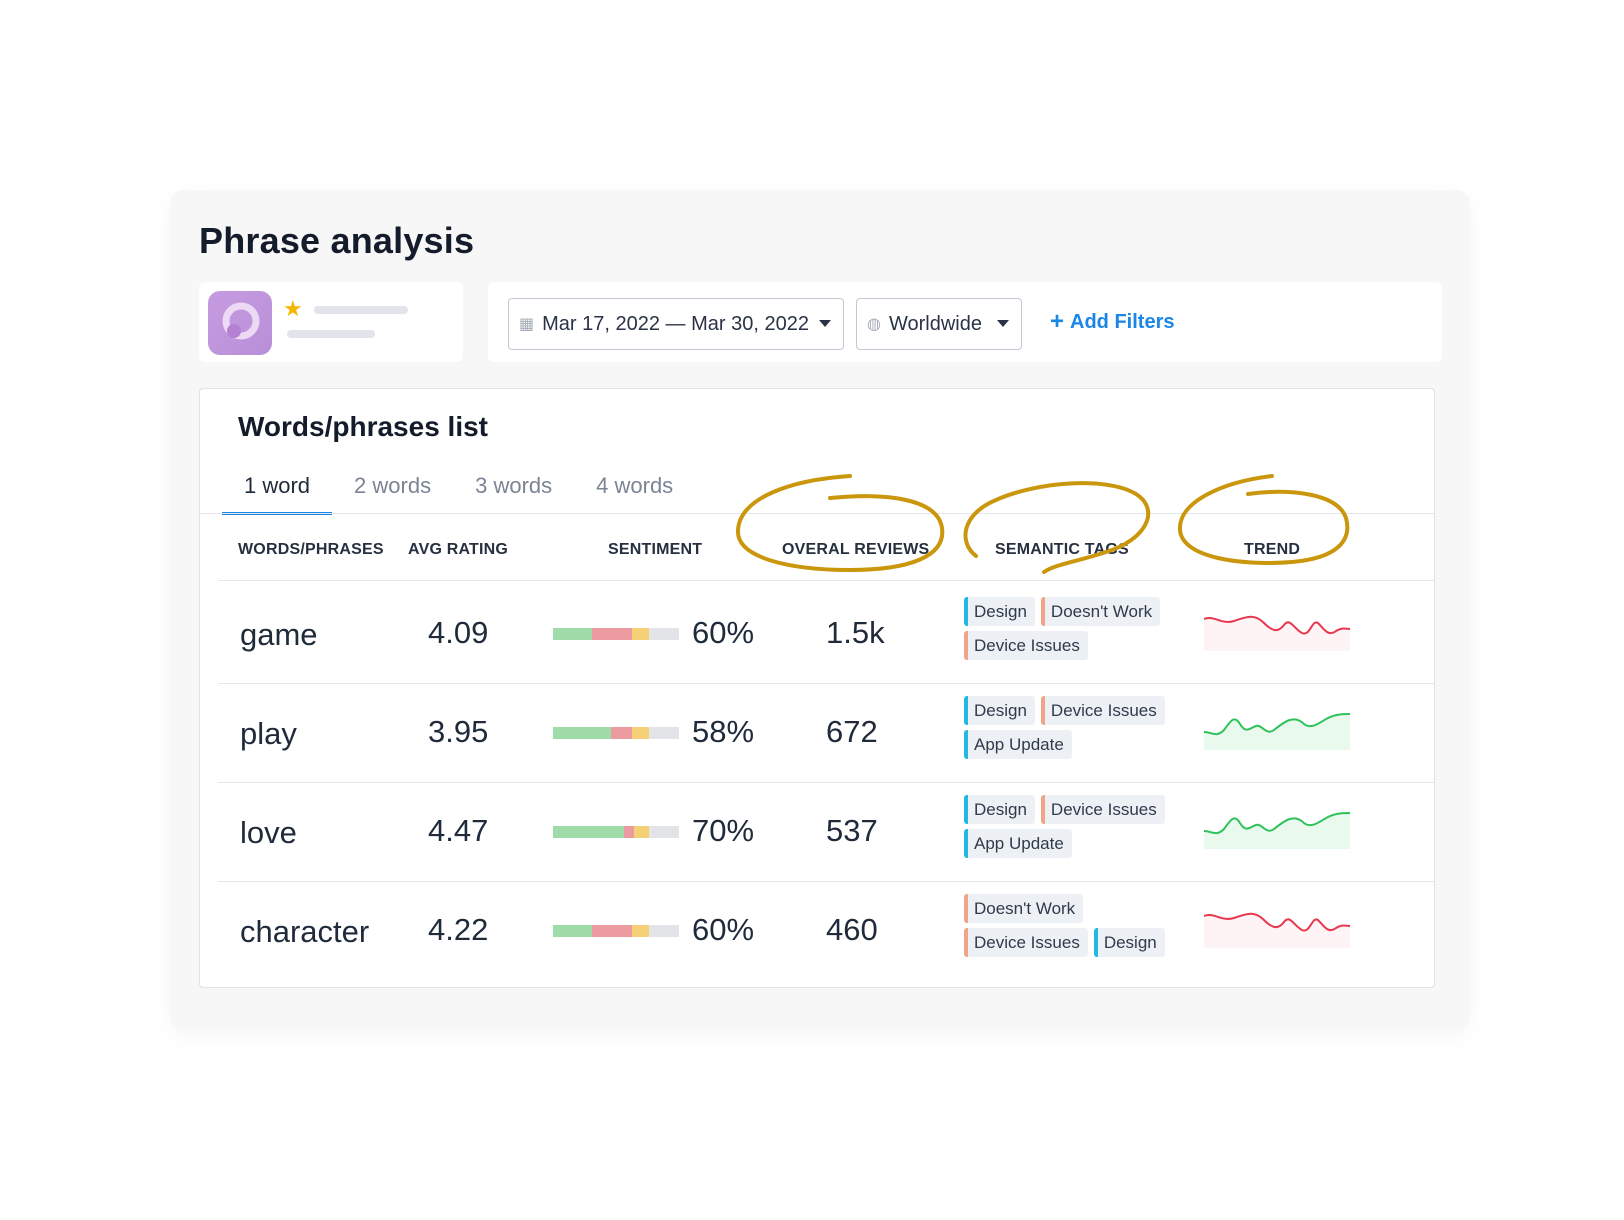 This screenshot has width=1624, height=1220. I want to click on word-count-tabs: 1 word 2 words 3 words 4 words, so click(458, 492).